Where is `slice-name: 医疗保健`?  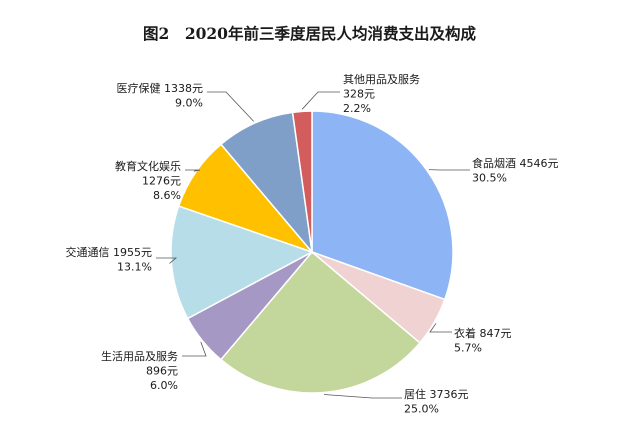
slice-name: 医疗保健 is located at coordinates (139, 88).